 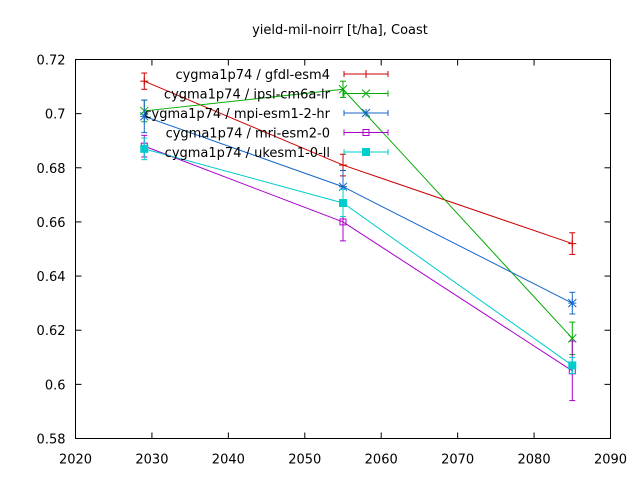 I want to click on legend-label: cygma1p74 / ipsl-cm6a-lr, so click(x=247, y=95).